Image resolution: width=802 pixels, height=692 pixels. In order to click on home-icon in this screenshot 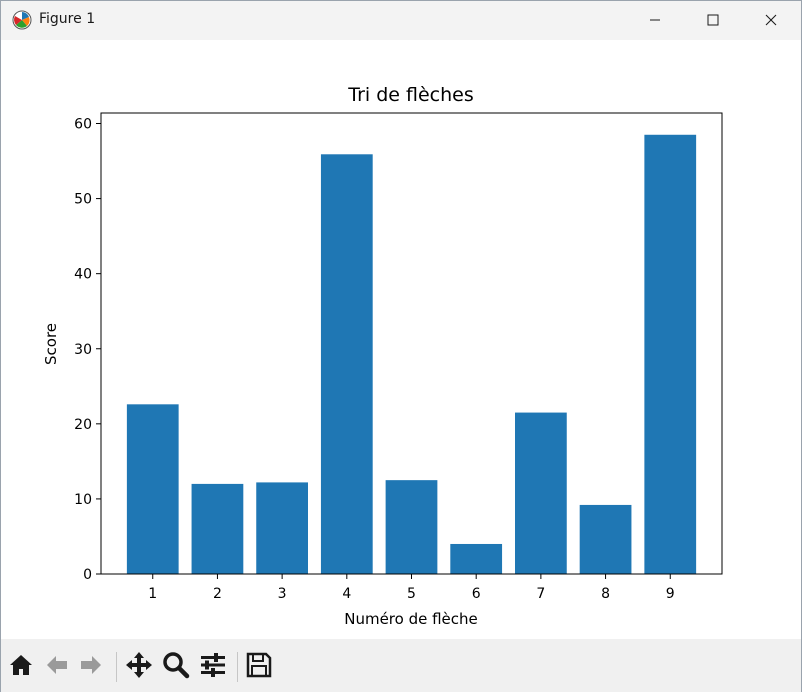, I will do `click(21, 667)`.